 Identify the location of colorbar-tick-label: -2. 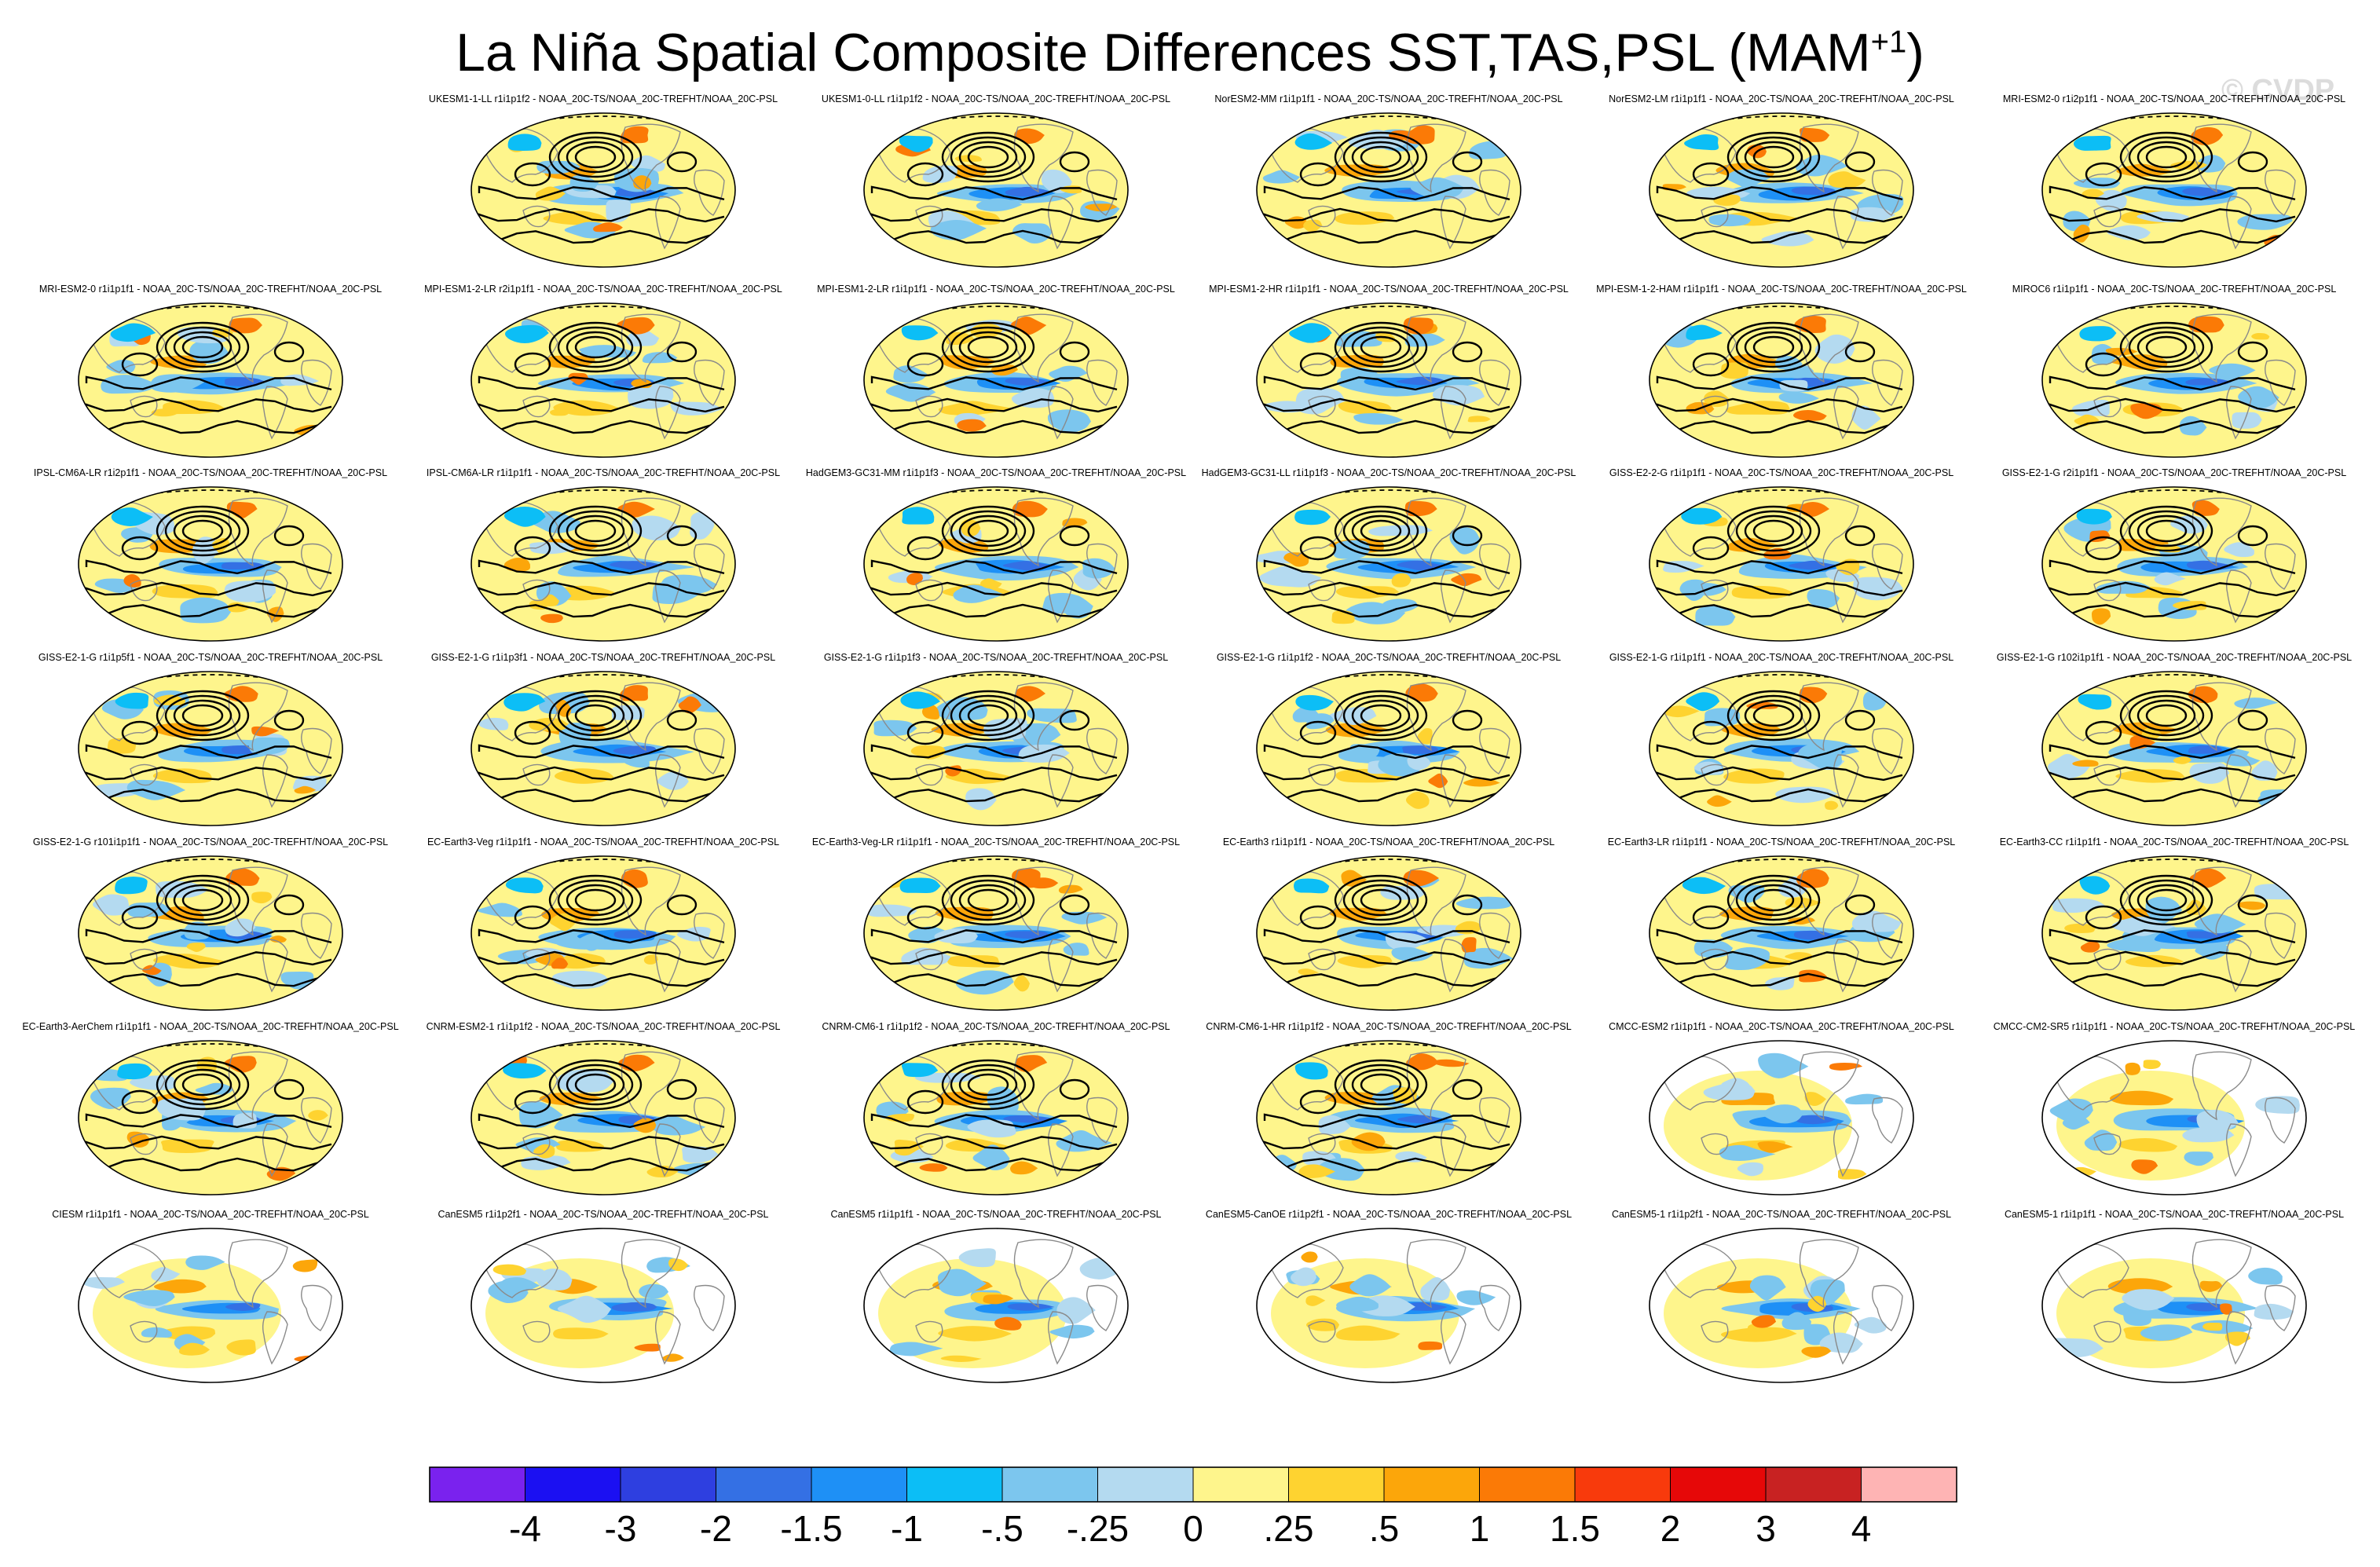
(716, 1528).